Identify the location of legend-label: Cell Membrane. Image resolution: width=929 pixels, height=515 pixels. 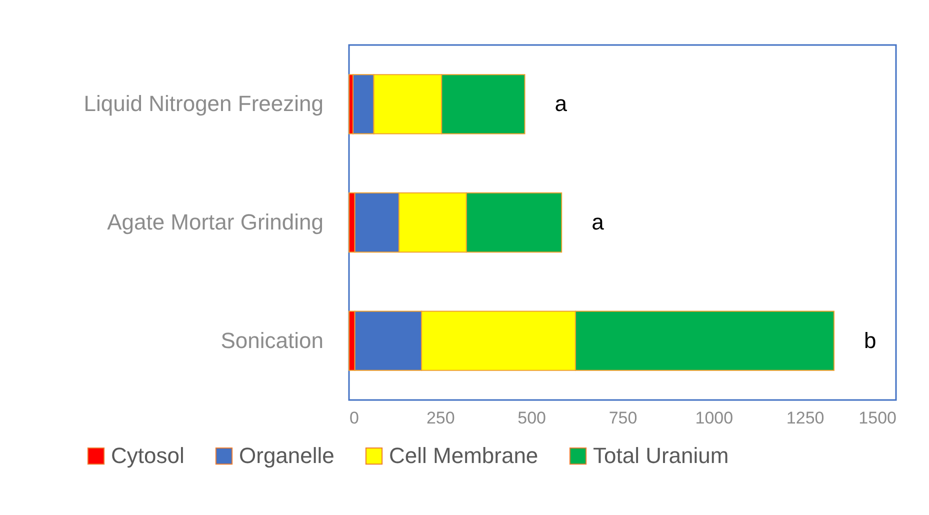
(463, 455).